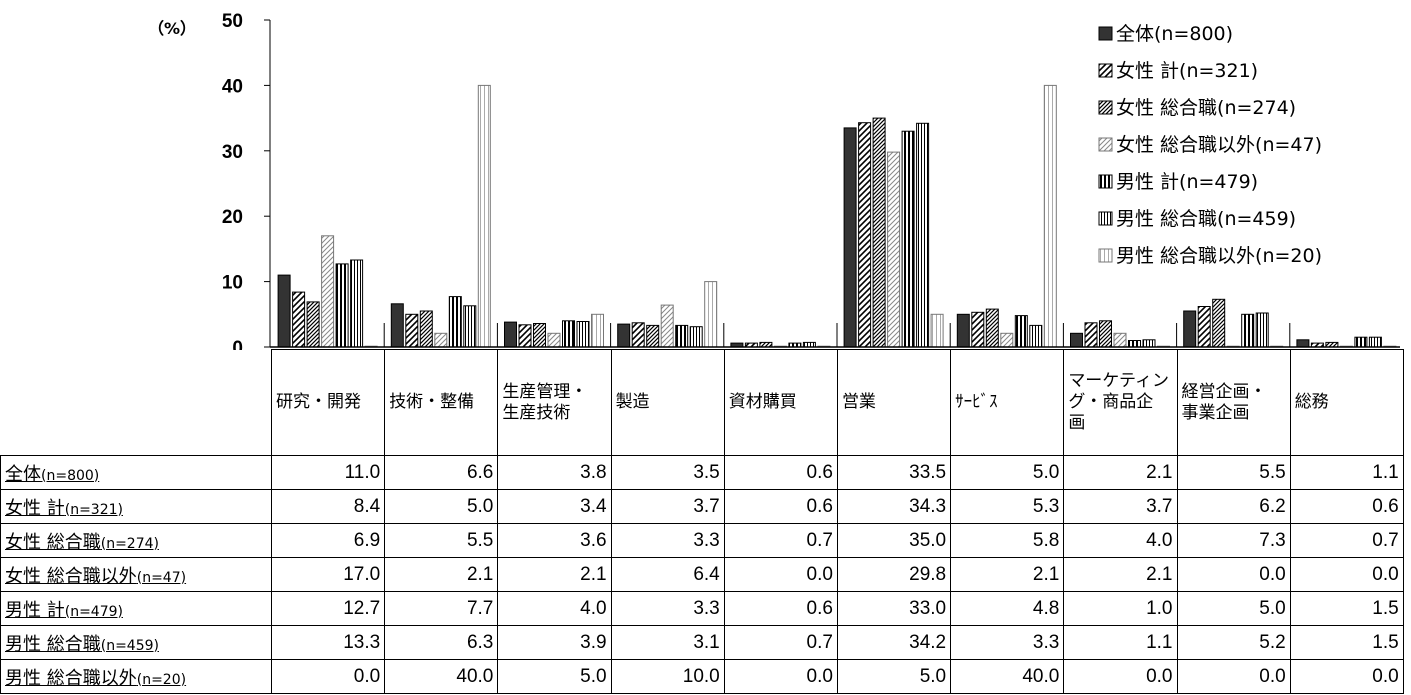 The image size is (1411, 695). I want to click on row-label: 女性 総合職以外(n=47), so click(136, 574).